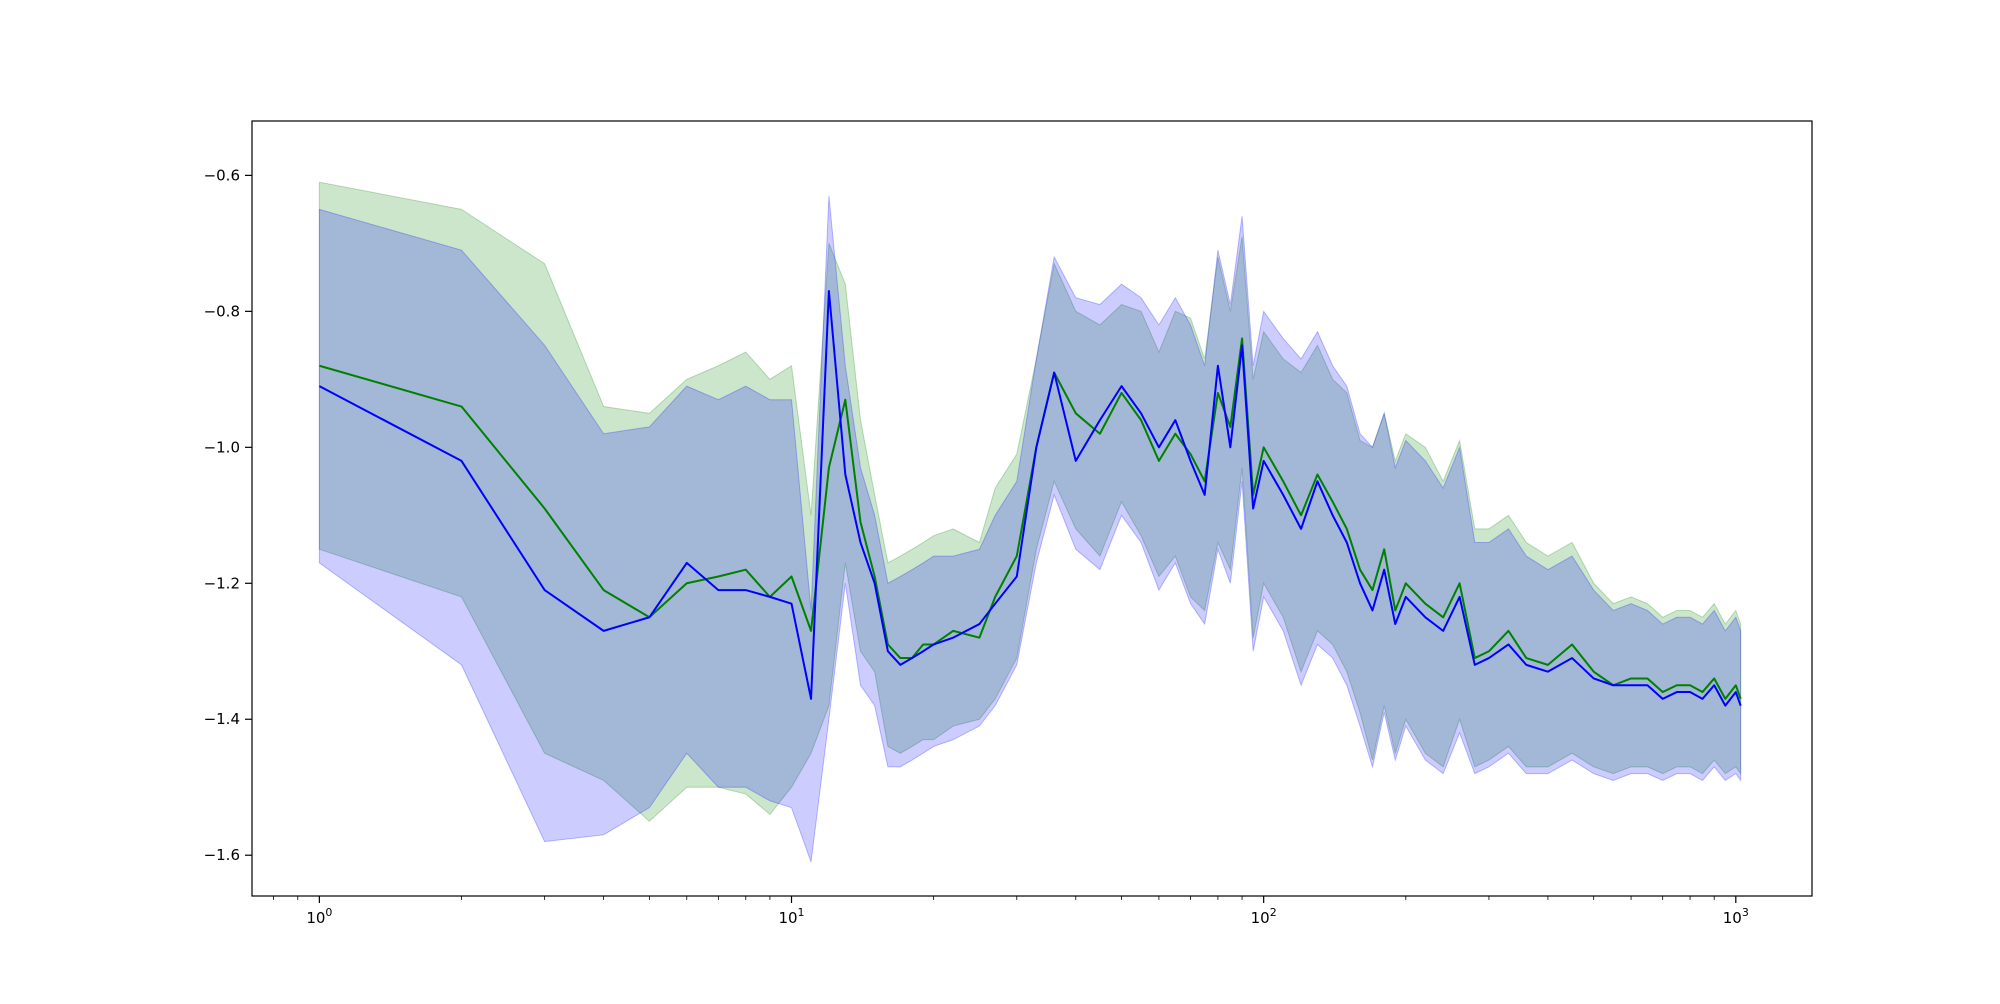 The width and height of the screenshot is (2000, 1004). Describe the element at coordinates (1736, 916) in the screenshot. I see `x-tick-label: 10³` at that location.